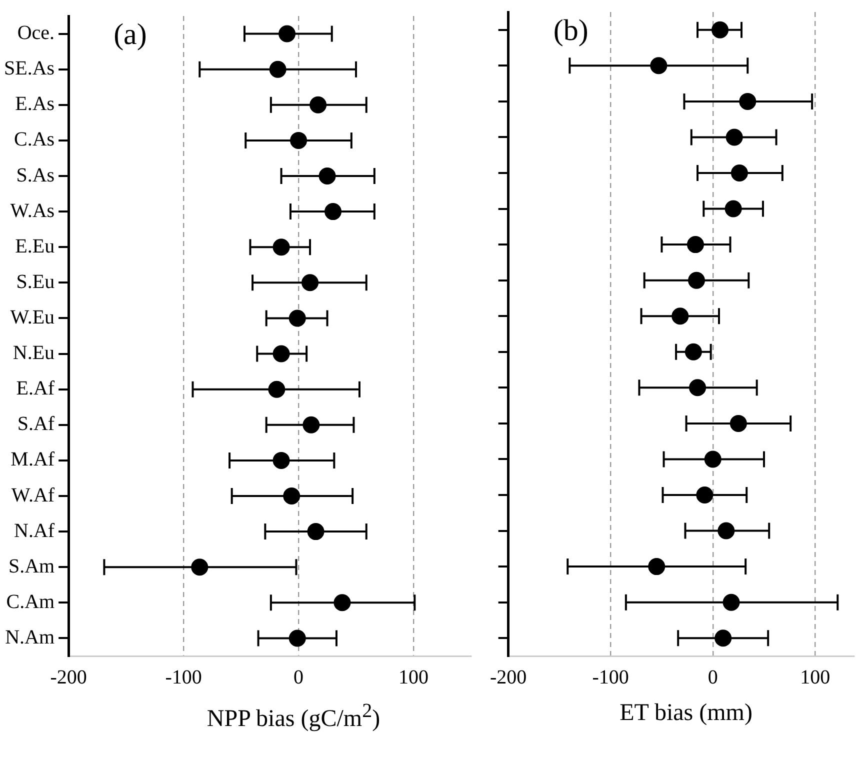 The width and height of the screenshot is (863, 771). Describe the element at coordinates (34, 139) in the screenshot. I see `y-tick-label: C.As` at that location.